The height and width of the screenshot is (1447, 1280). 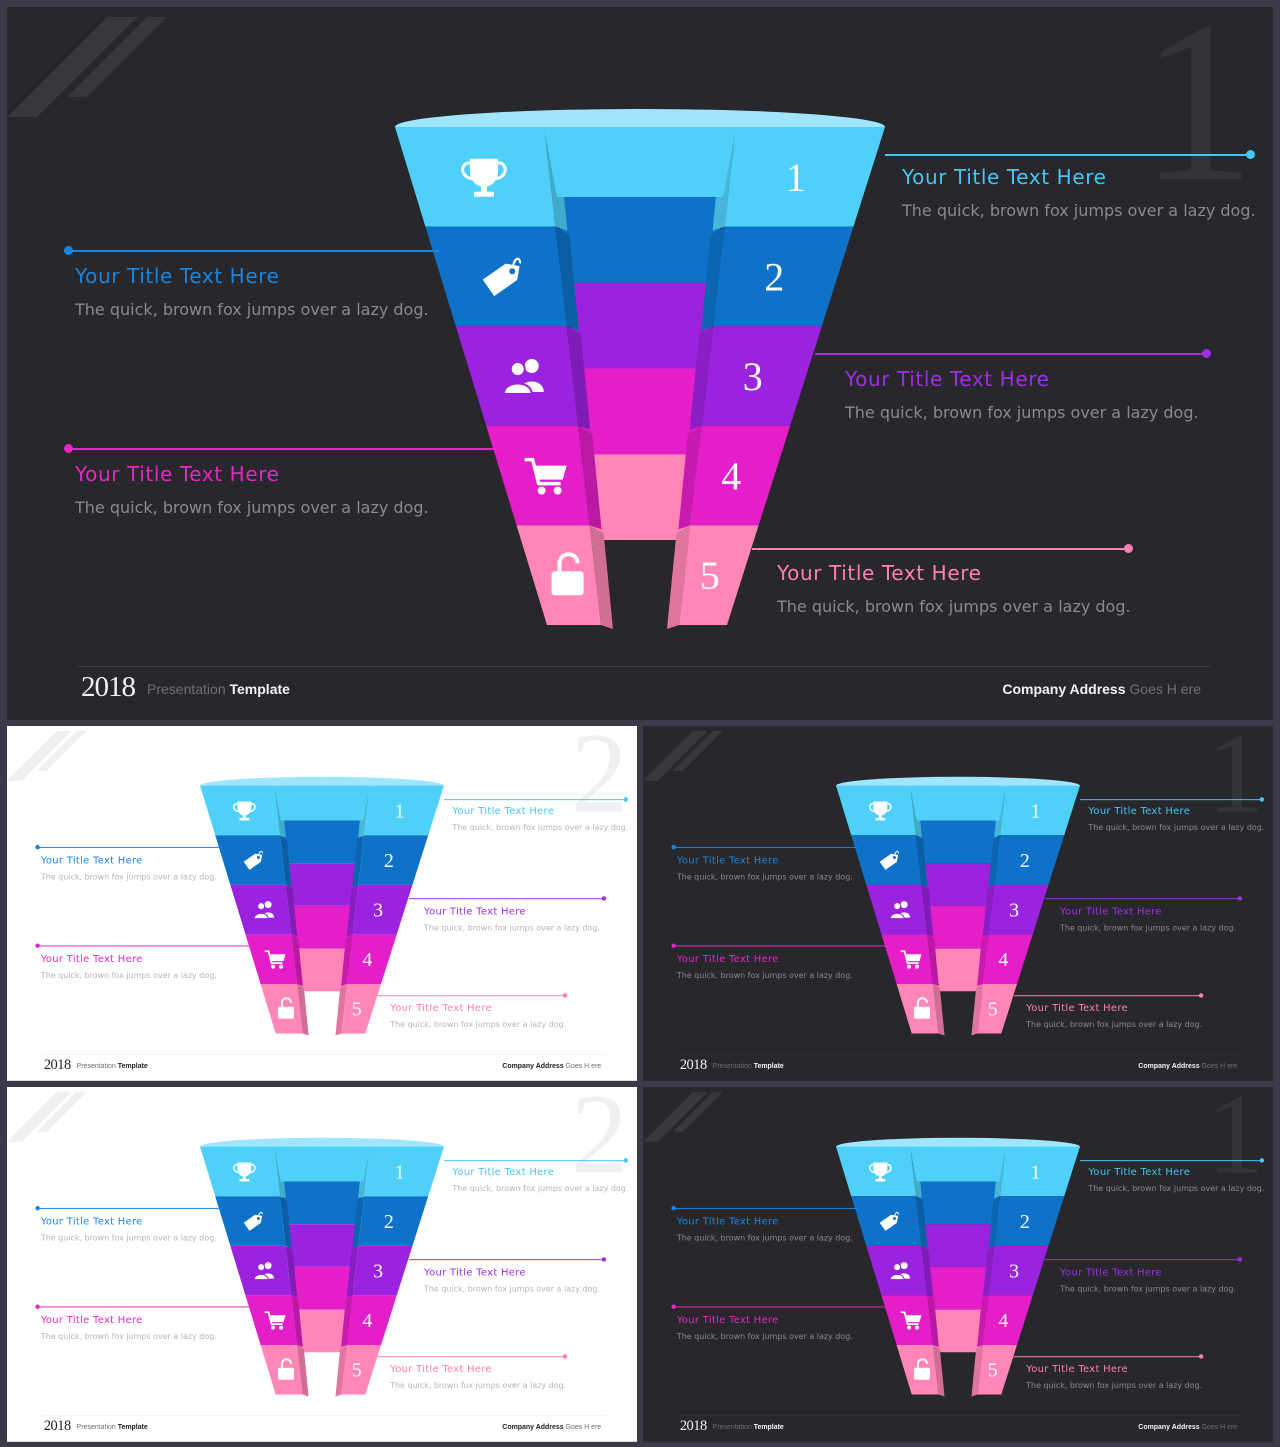 What do you see at coordinates (583, 1426) in the screenshot?
I see `footer-company-rest: Goes H ere` at bounding box center [583, 1426].